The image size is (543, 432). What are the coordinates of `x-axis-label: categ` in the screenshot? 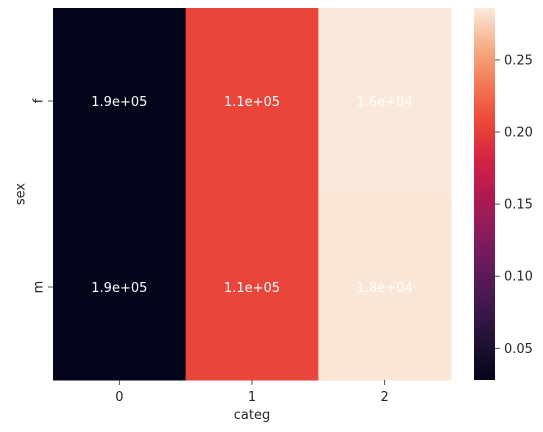 It's located at (252, 415).